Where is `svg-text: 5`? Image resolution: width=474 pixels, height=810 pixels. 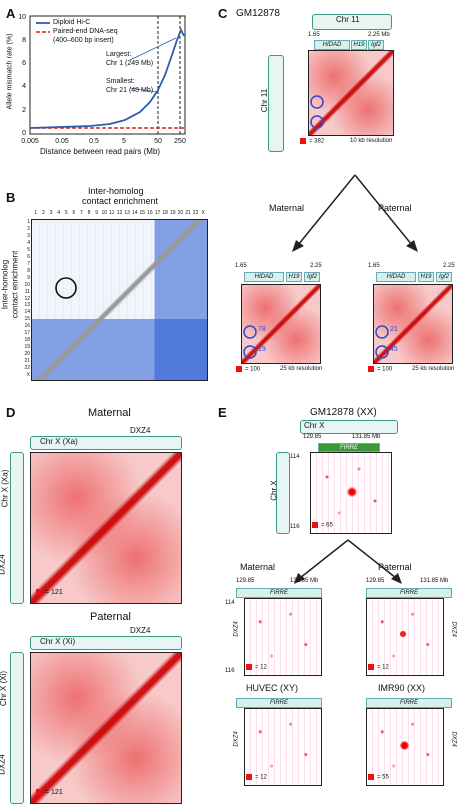
svg-text: 5 is located at coordinates (124, 141).